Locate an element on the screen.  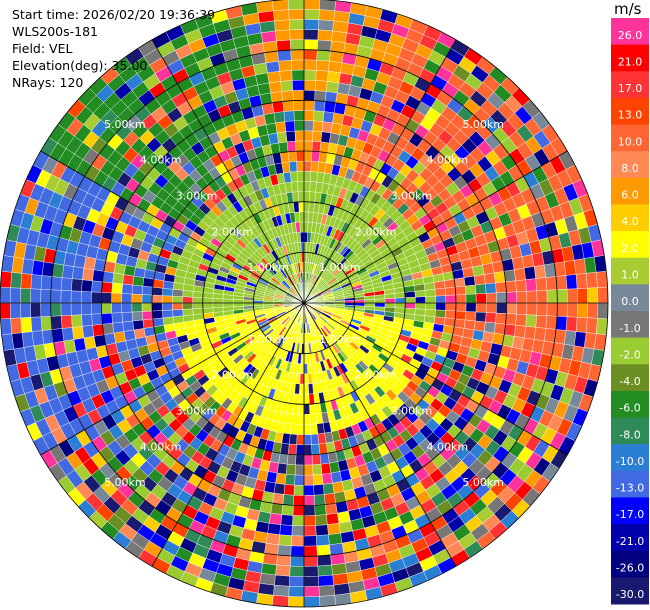
range-ring-label: 5.00km is located at coordinates (125, 482).